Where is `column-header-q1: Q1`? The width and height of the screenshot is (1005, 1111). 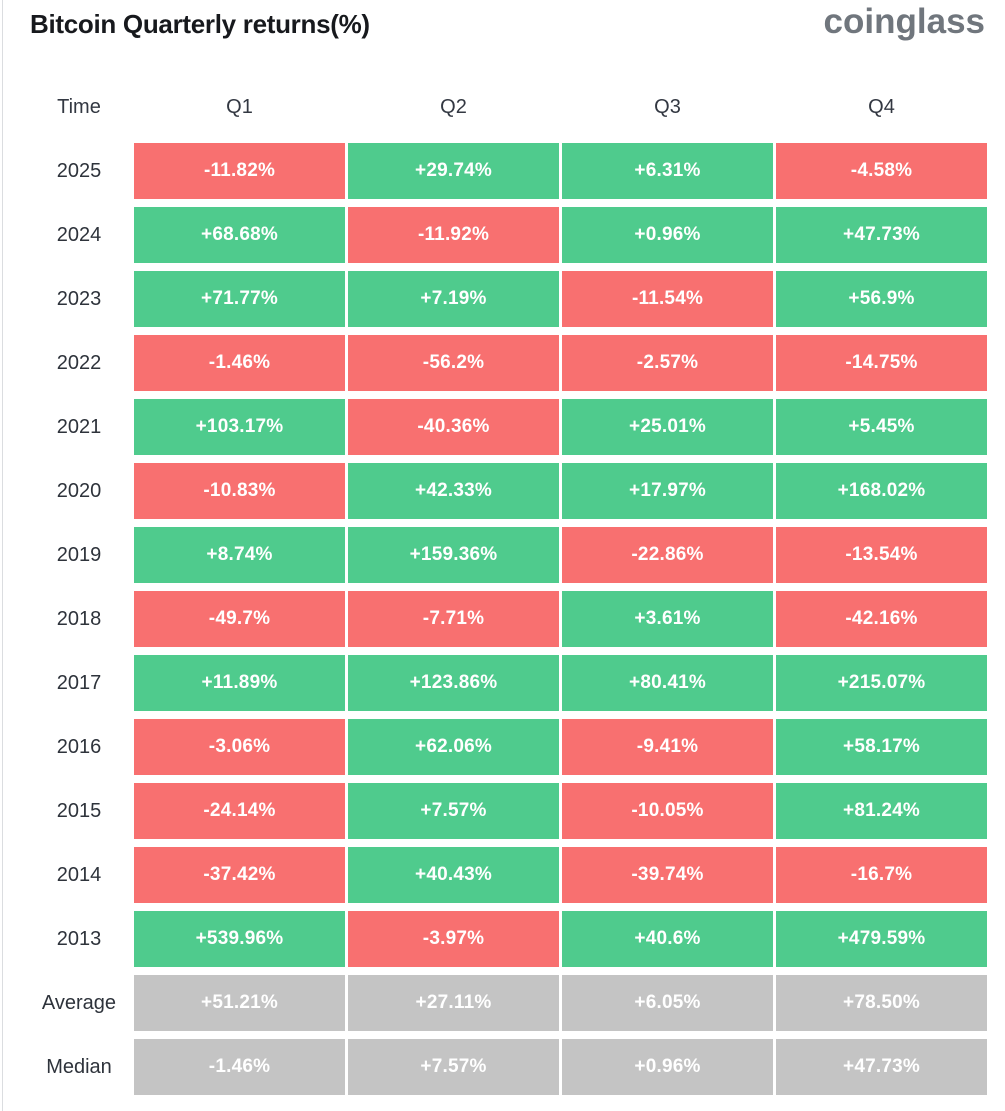 column-header-q1: Q1 is located at coordinates (239, 106).